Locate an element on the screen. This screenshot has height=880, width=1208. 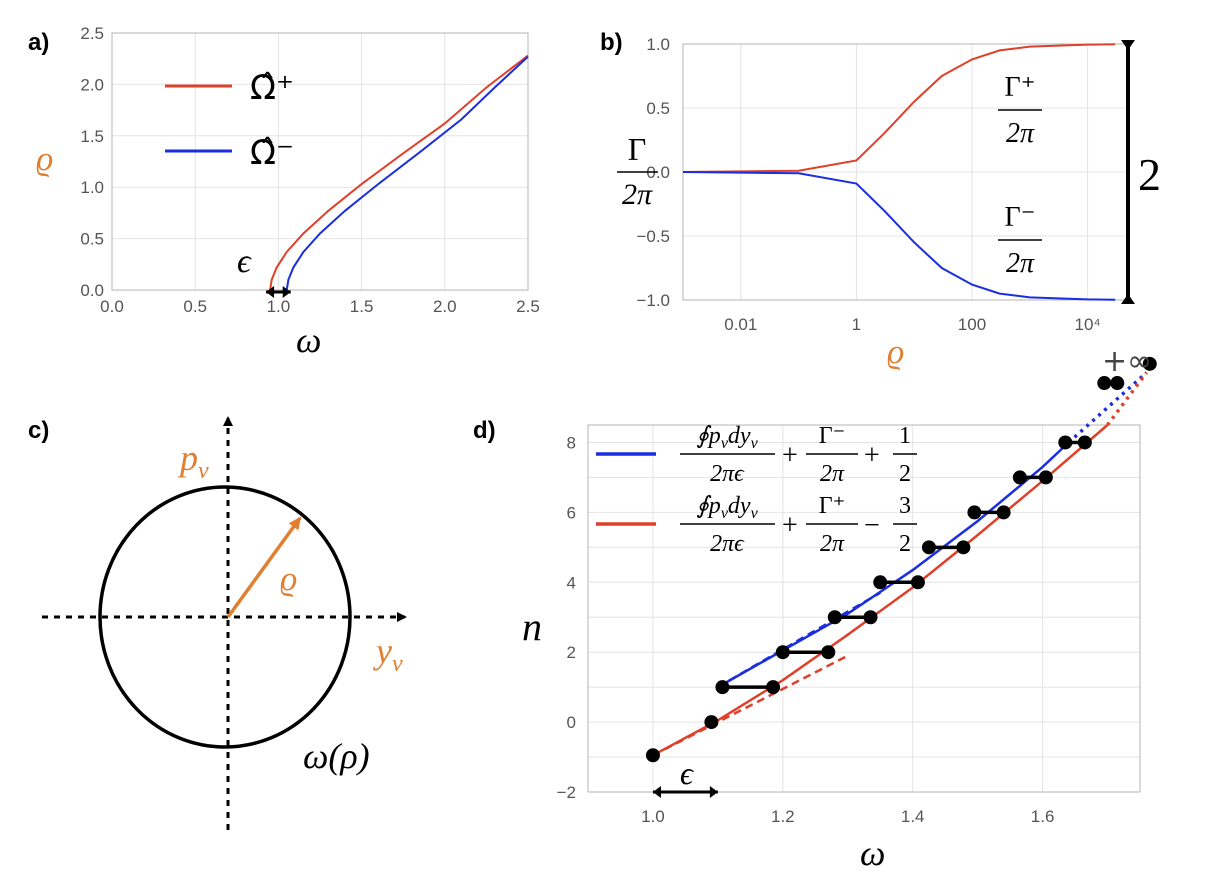
rho-label: ϱ is located at coordinates (288, 579).